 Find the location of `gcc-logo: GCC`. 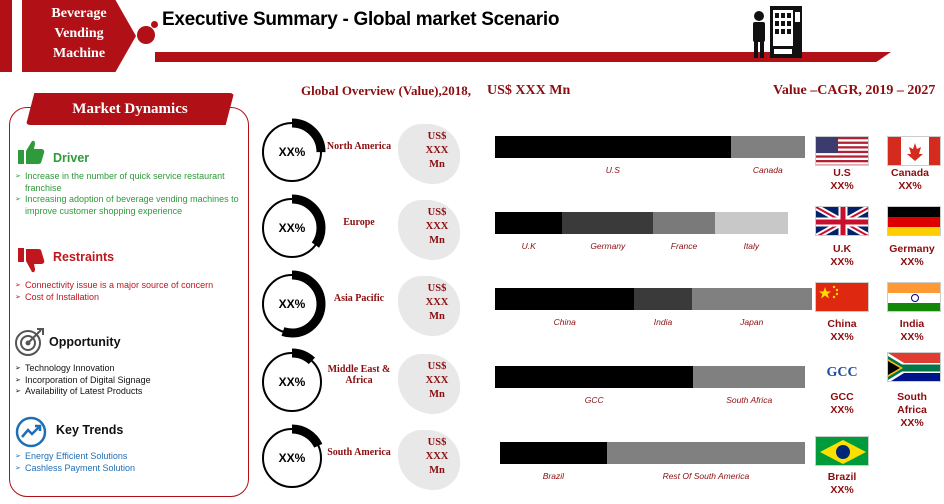

gcc-logo: GCC is located at coordinates (842, 372).